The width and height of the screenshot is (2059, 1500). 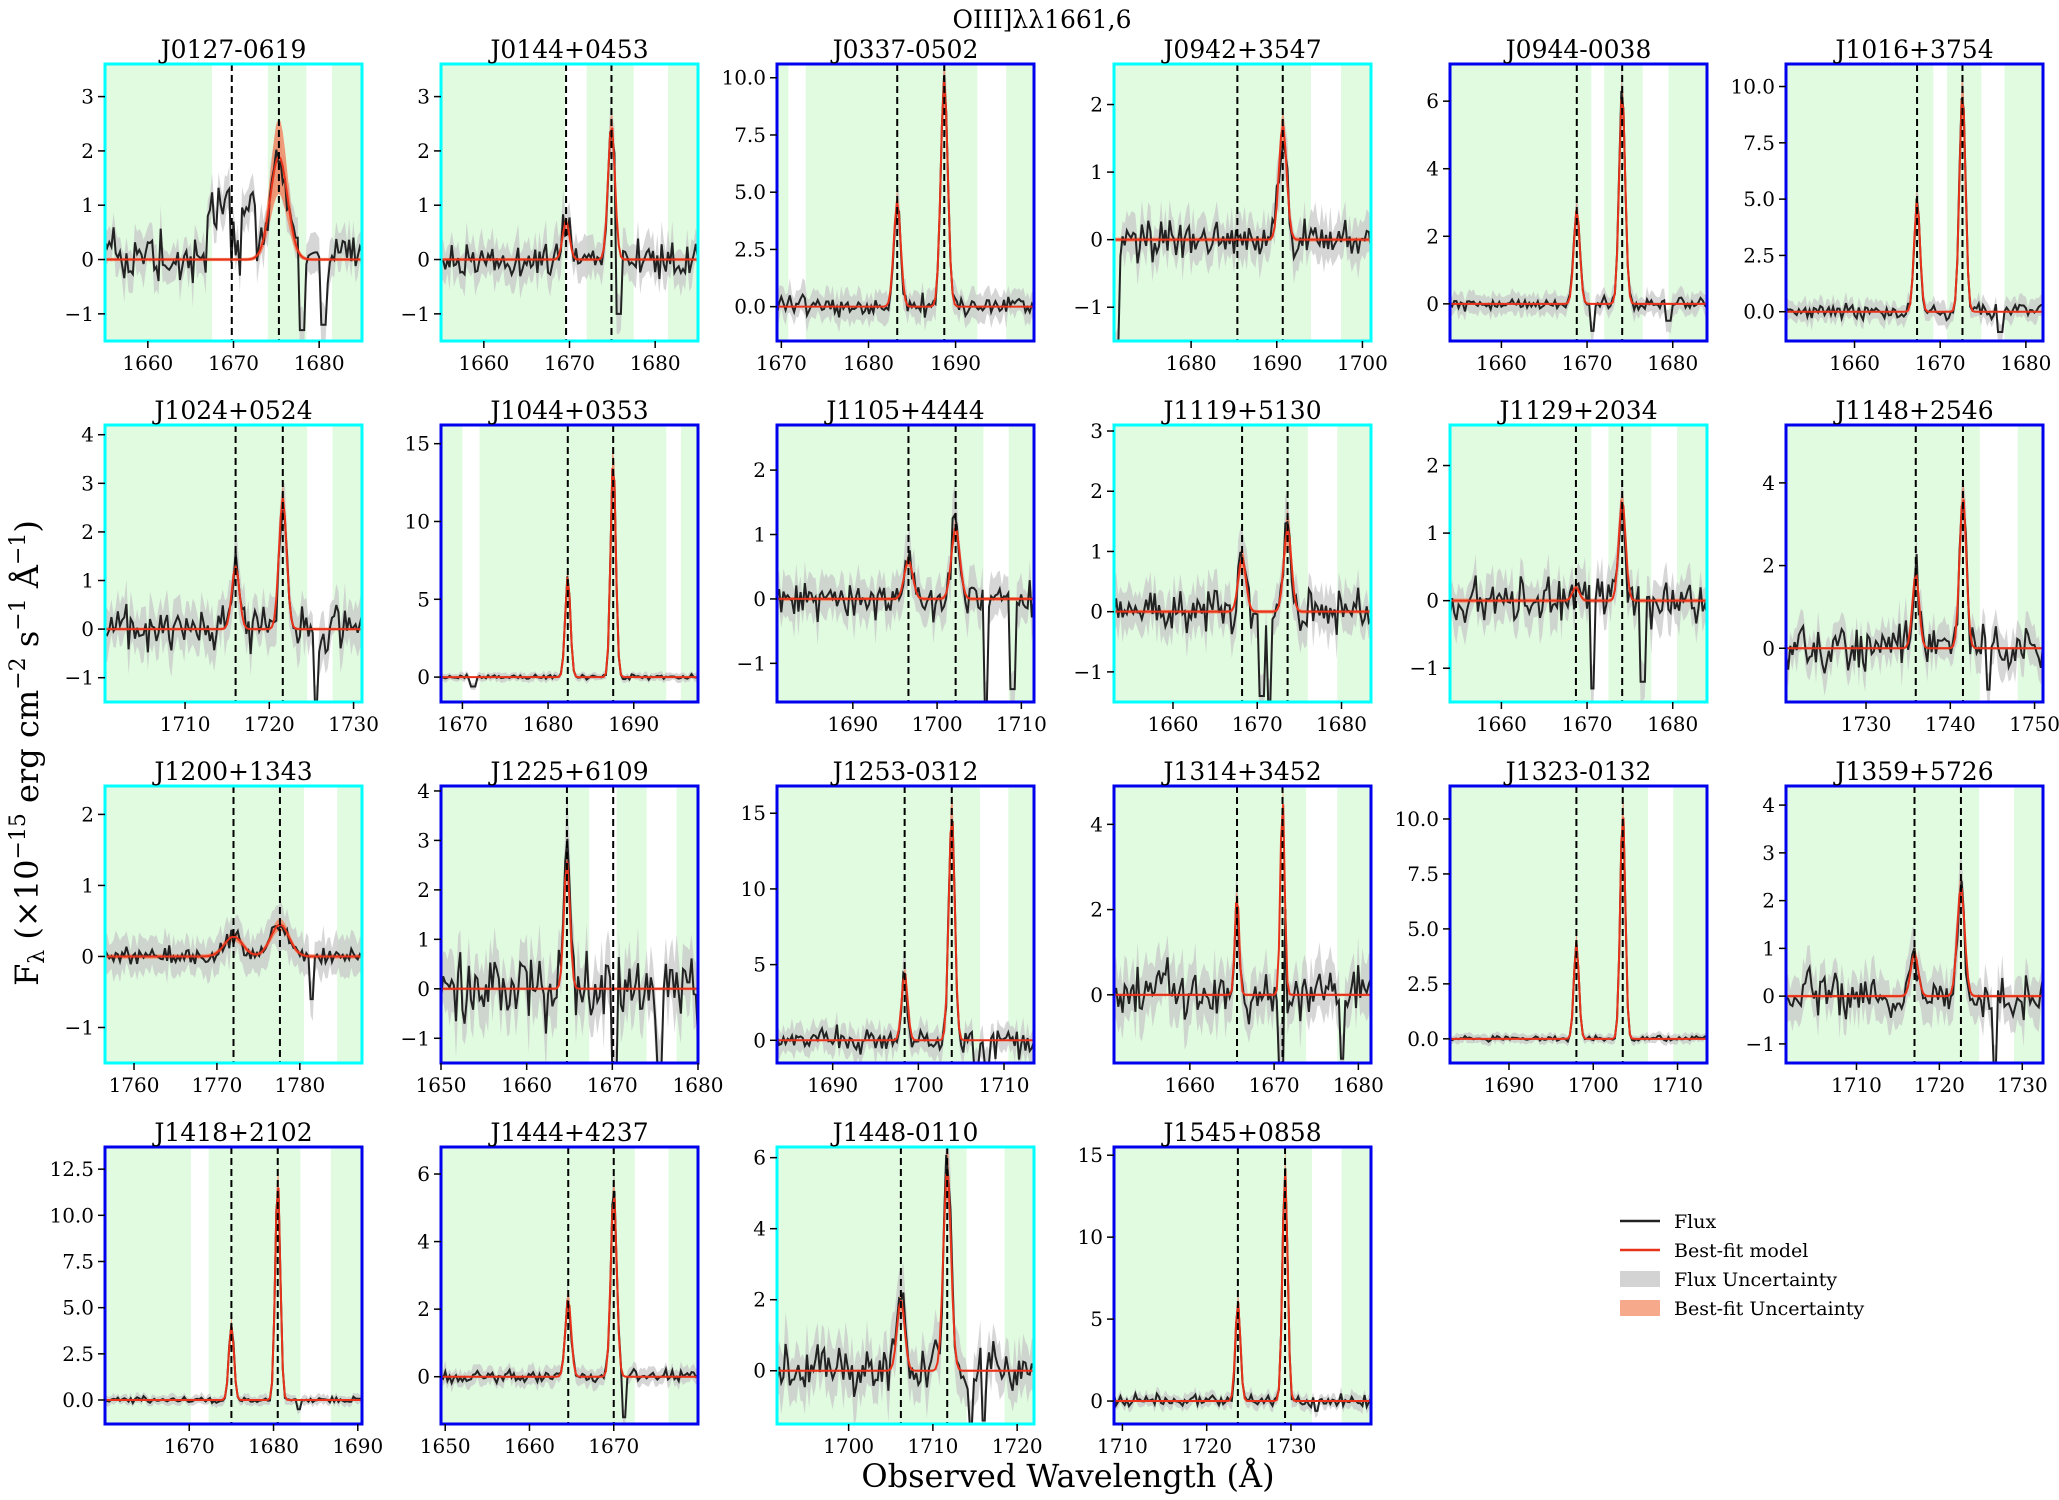 I want to click on panel-title: J1024+0524, so click(x=231, y=410).